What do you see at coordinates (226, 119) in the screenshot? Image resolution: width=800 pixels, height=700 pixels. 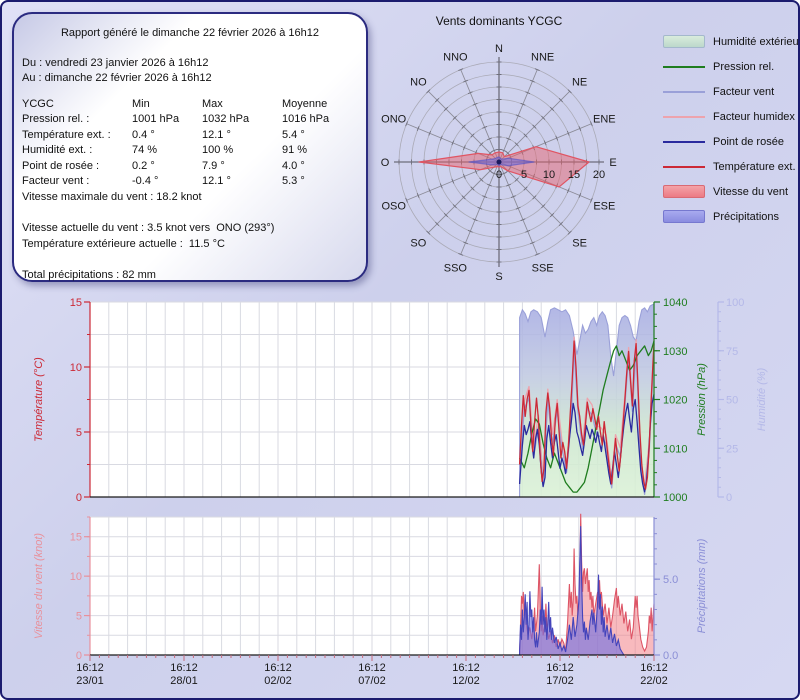 I see `stats-cell: 1032 hPa` at bounding box center [226, 119].